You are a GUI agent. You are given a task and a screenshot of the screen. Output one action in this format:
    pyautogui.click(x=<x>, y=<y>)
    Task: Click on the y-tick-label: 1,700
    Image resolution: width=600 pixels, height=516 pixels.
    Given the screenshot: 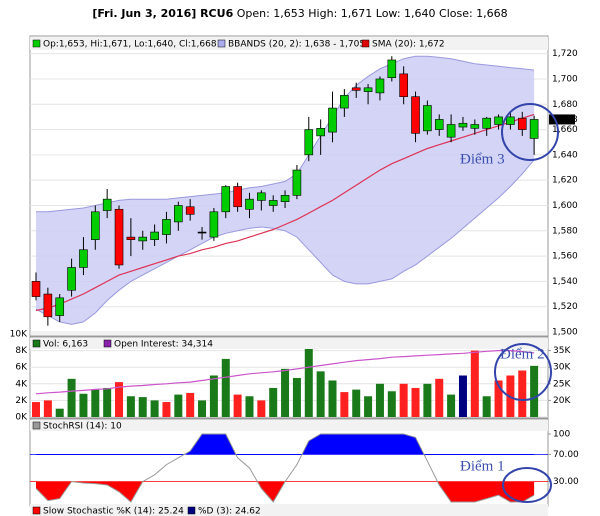 What is the action you would take?
    pyautogui.click(x=565, y=79)
    